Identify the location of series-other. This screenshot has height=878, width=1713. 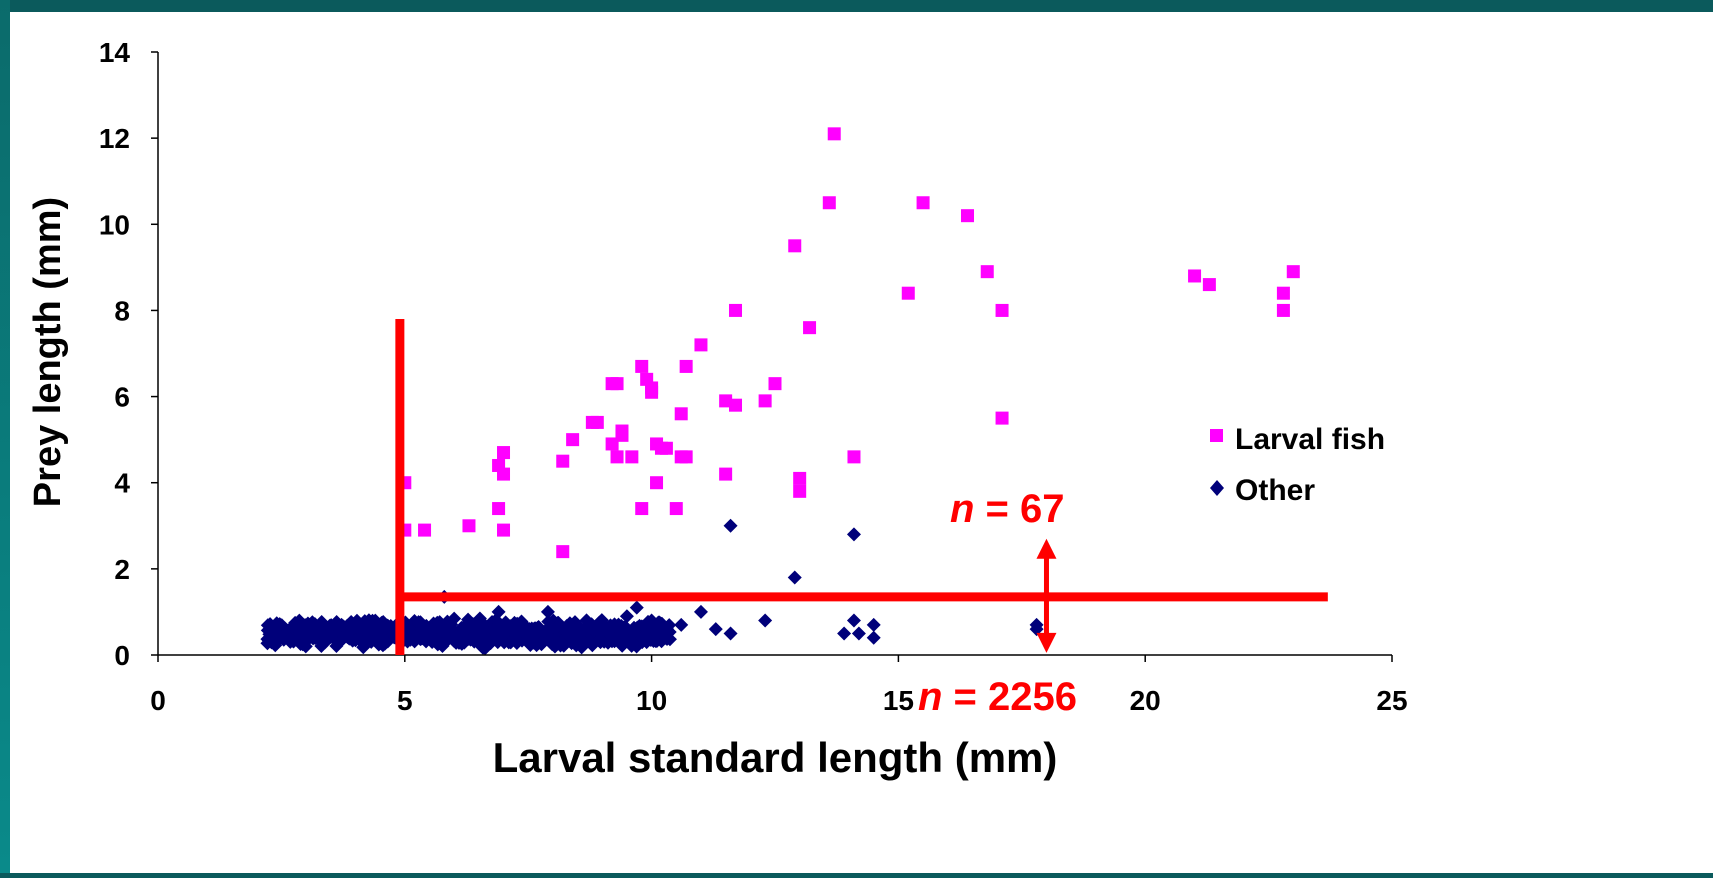
(652, 587).